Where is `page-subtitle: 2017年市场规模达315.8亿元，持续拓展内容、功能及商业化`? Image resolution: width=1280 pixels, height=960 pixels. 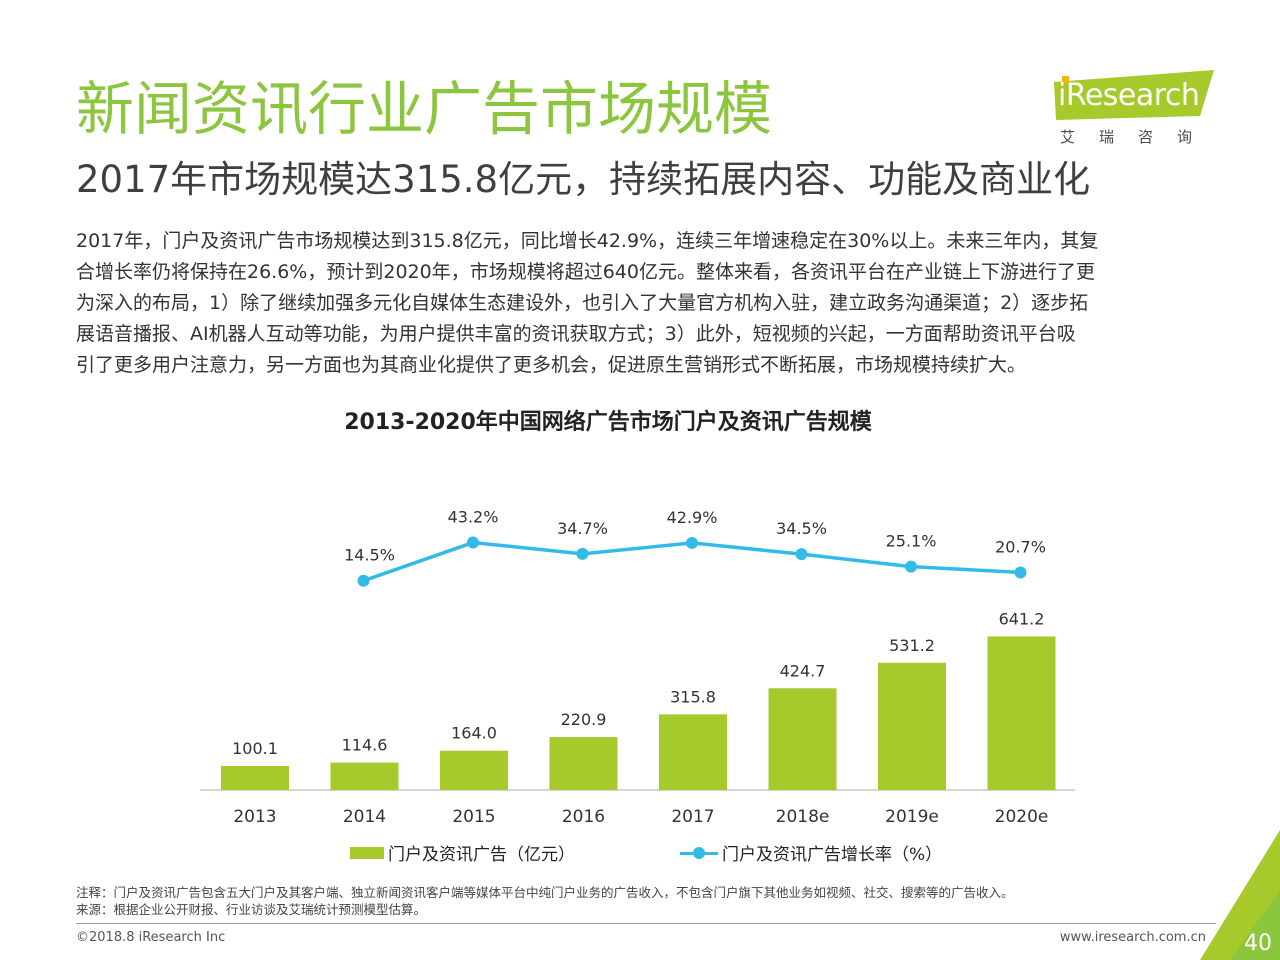
page-subtitle: 2017年市场规模达315.8亿元，持续拓展内容、功能及商业化 is located at coordinates (583, 179).